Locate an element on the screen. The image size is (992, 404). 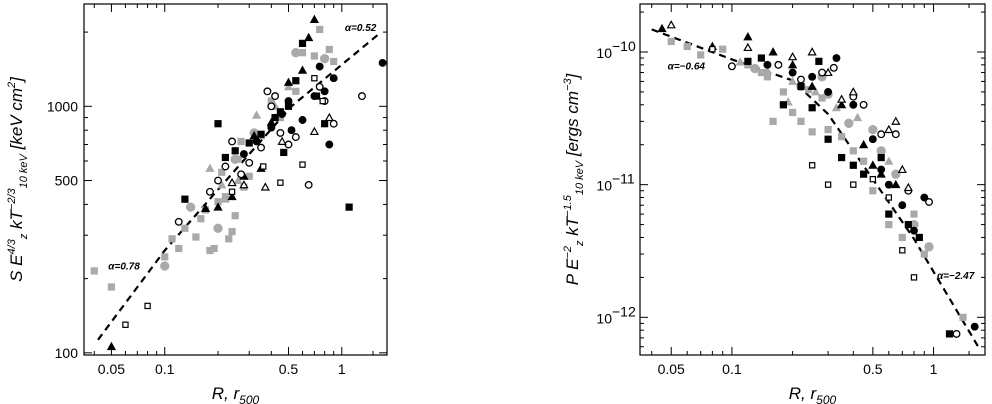
y-tick-label: 500 is located at coordinates (67, 181).